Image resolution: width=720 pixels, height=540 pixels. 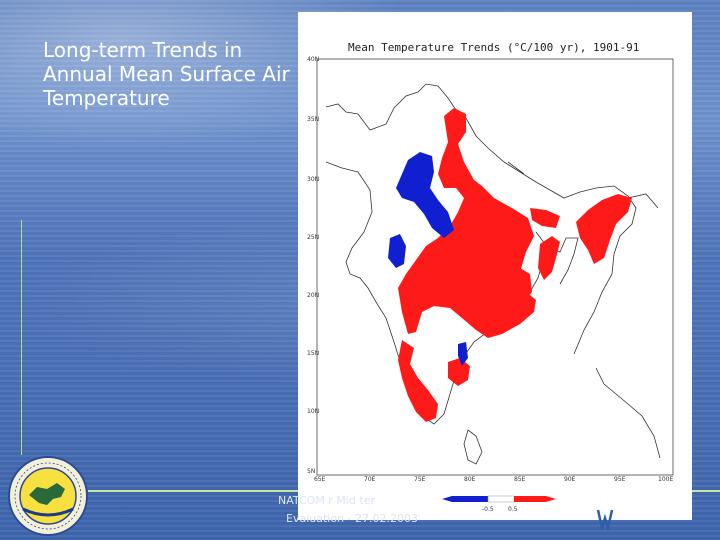 I want to click on x-tick-label: 85E, so click(x=520, y=479).